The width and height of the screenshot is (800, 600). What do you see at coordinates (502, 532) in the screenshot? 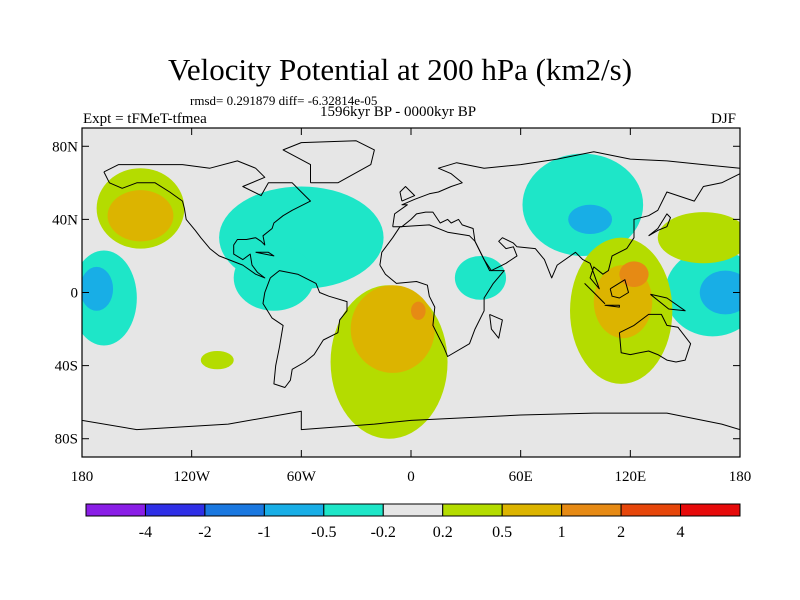
I see `colorbar-label-6: 0.5` at bounding box center [502, 532].